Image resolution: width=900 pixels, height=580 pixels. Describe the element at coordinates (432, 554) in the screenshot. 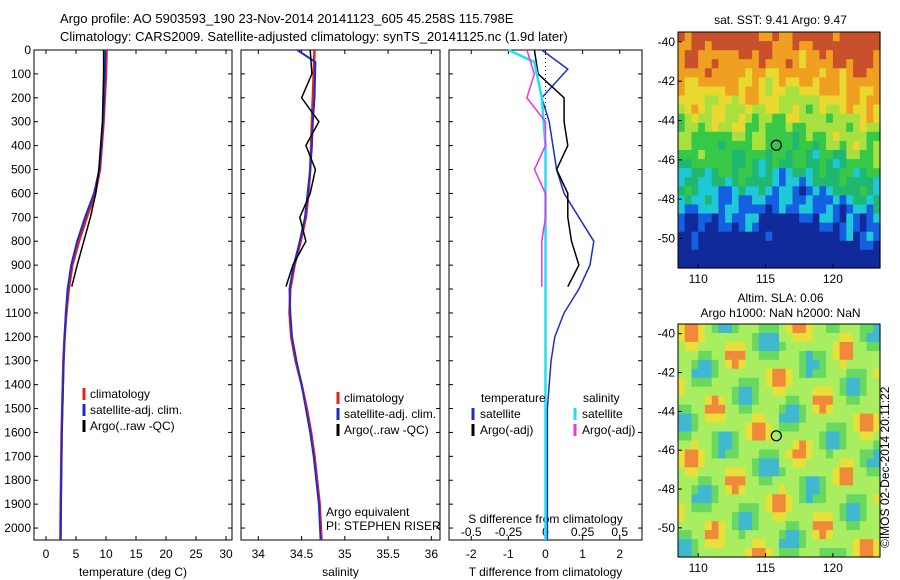

I see `x-tick-label: 36` at that location.